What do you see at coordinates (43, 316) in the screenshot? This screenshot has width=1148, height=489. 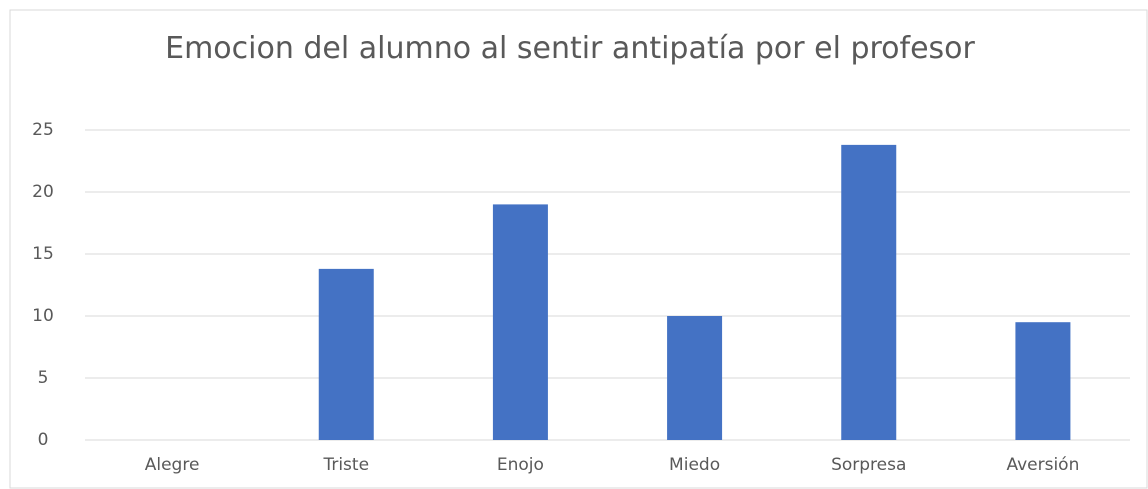 I see `y-tick-label: 10` at bounding box center [43, 316].